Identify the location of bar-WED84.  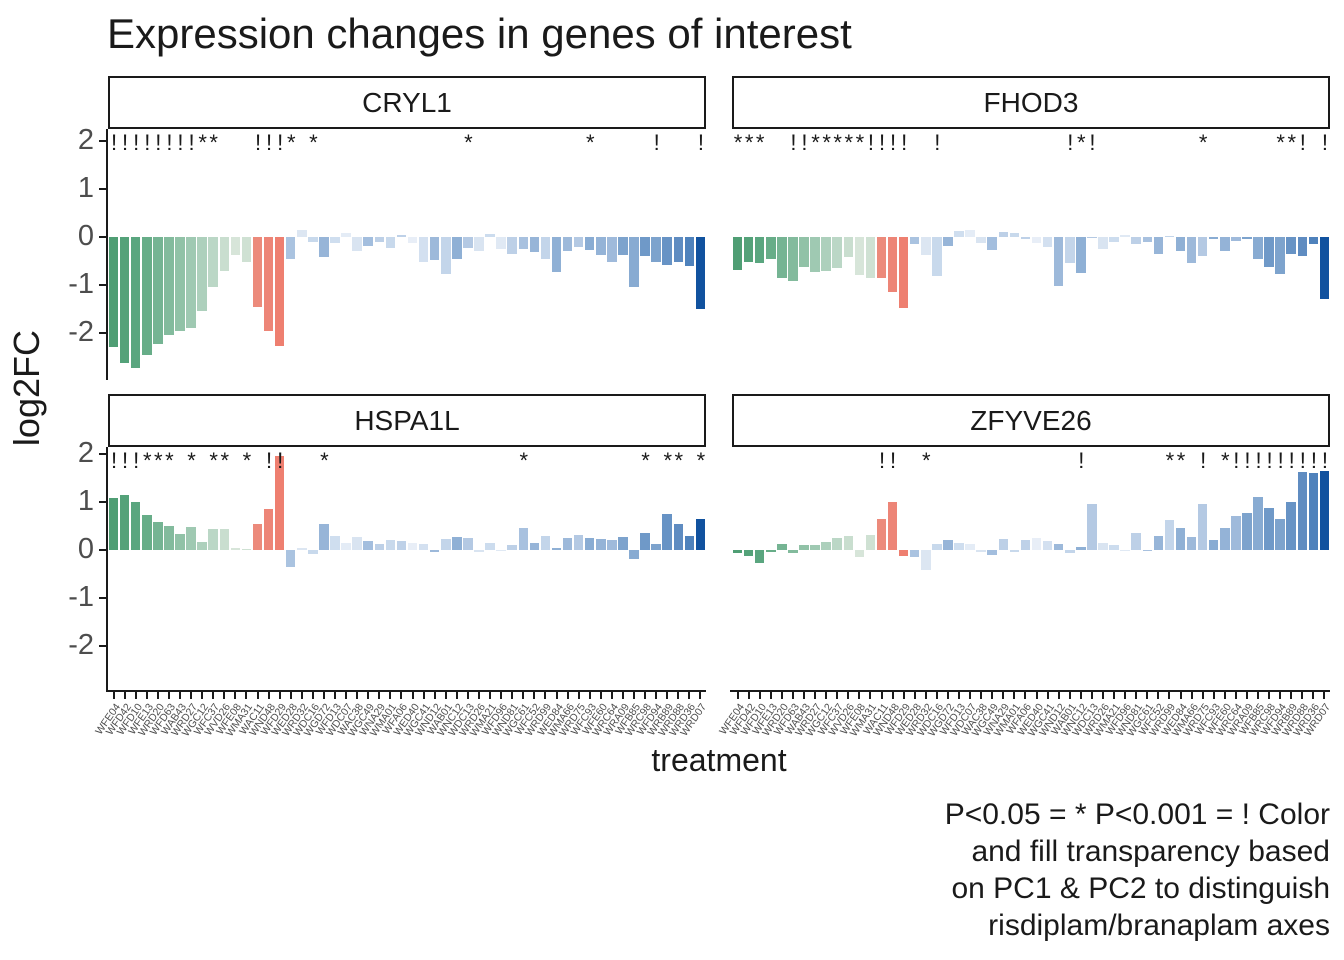
(1180, 539).